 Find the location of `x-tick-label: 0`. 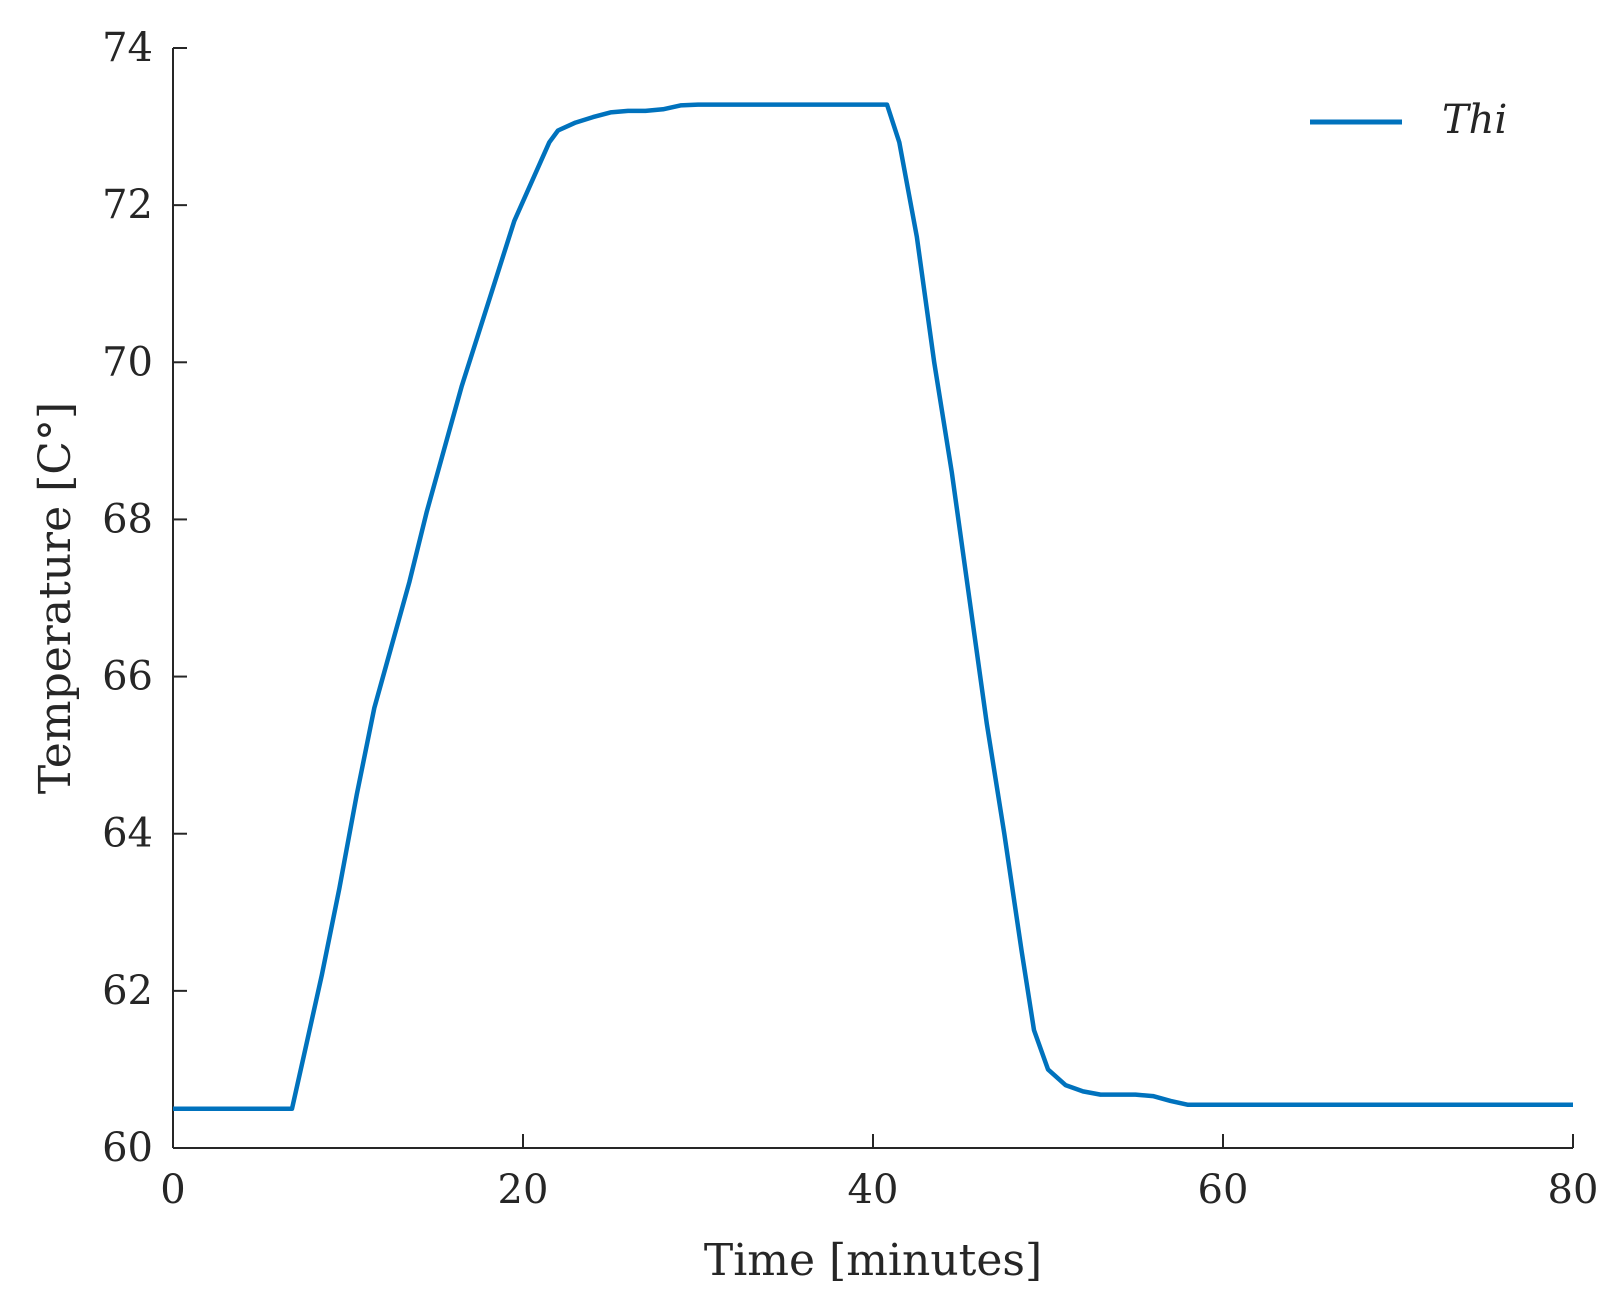

x-tick-label: 0 is located at coordinates (172, 1190).